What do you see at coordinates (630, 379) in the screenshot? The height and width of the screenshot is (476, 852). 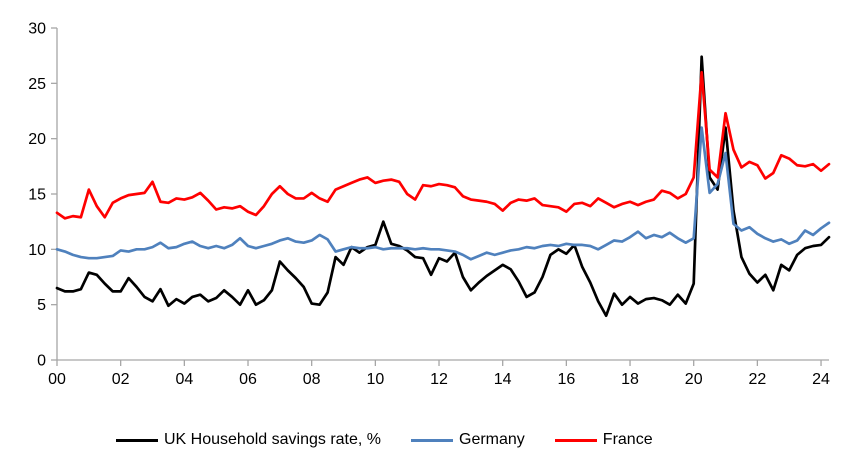 I see `x-tick-label: 18` at bounding box center [630, 379].